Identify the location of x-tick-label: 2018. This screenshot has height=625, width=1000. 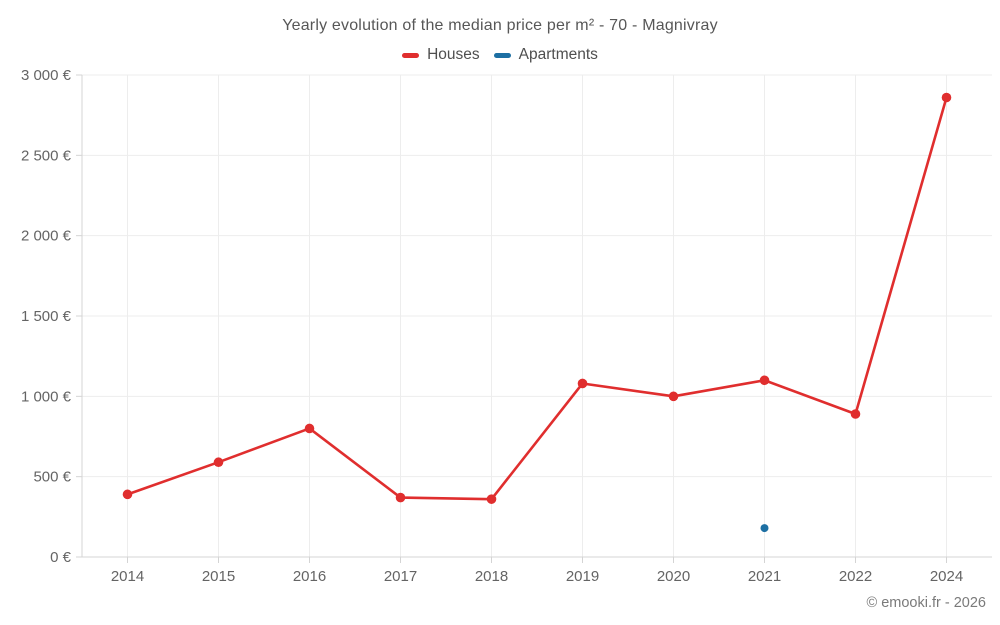
(491, 576).